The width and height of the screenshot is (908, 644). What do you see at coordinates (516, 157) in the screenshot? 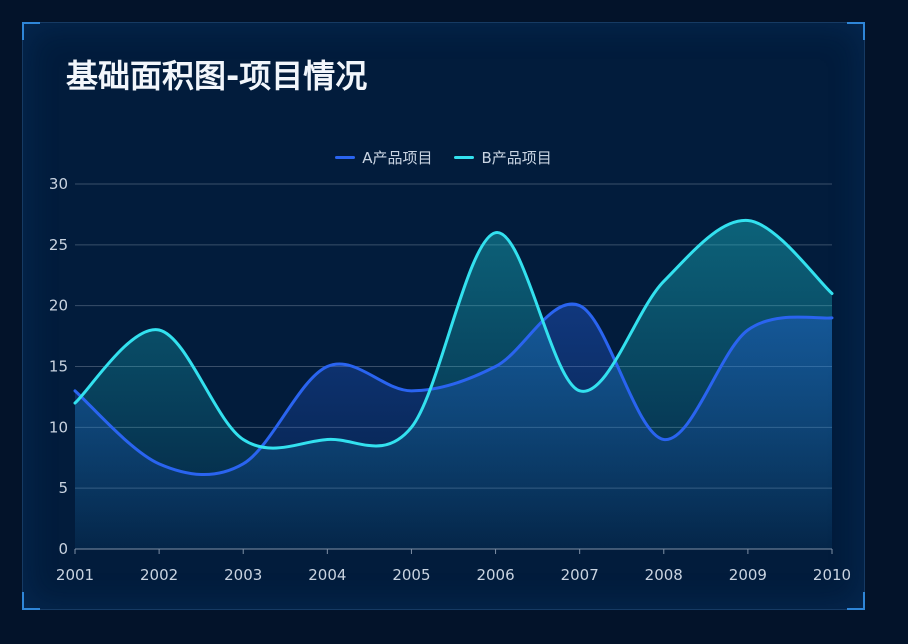
I see `legend-label-b: B产品项目` at bounding box center [516, 157].